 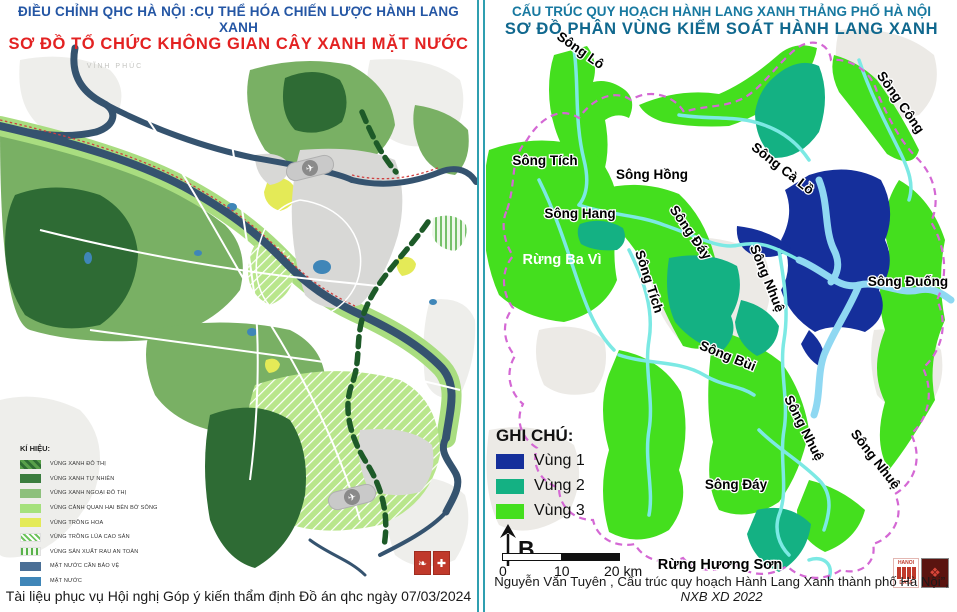 I want to click on swatch-zone1, so click(x=510, y=461).